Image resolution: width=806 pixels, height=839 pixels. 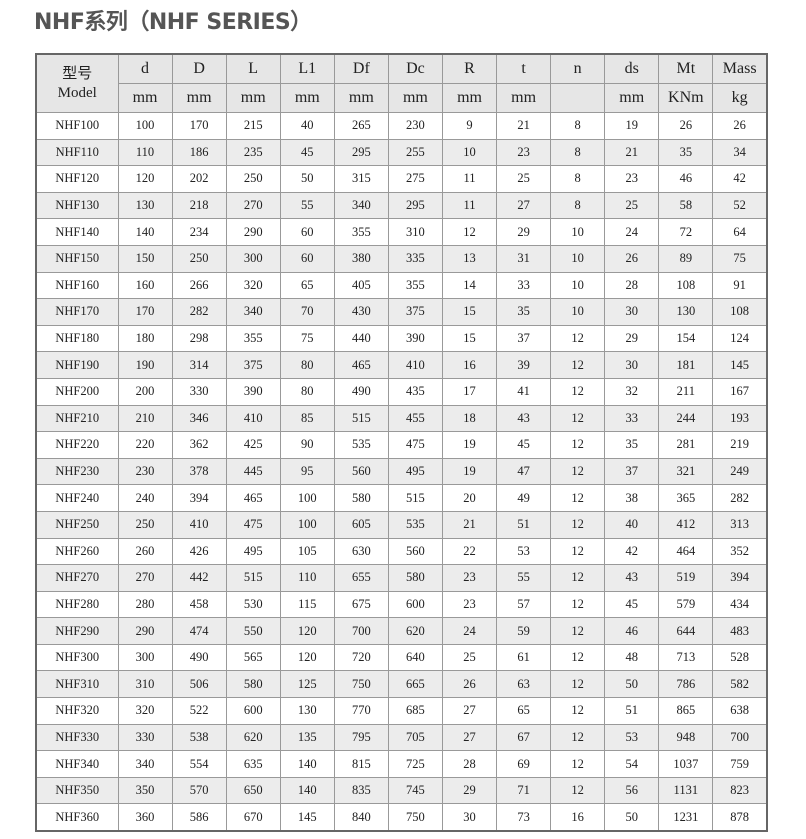 I want to click on value-cell: 43, so click(x=632, y=578).